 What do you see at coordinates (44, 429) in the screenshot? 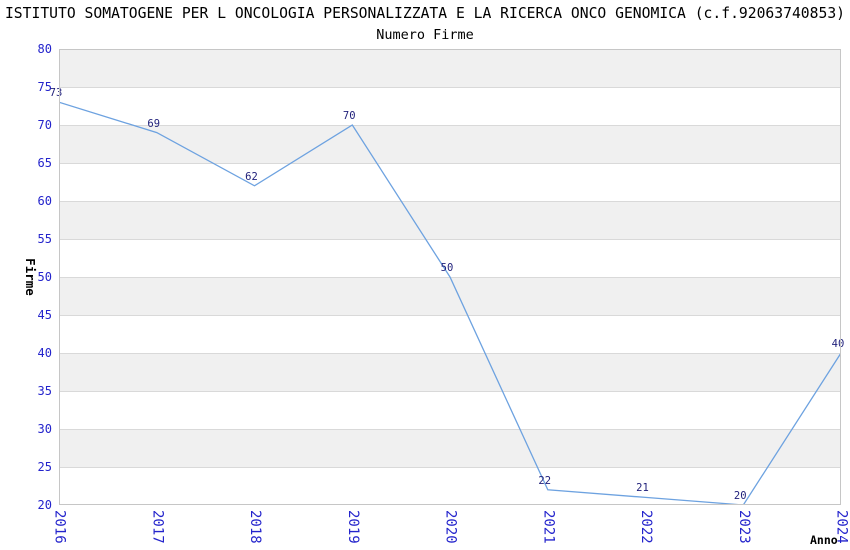
I see `y-tick-label: 30` at bounding box center [44, 429].